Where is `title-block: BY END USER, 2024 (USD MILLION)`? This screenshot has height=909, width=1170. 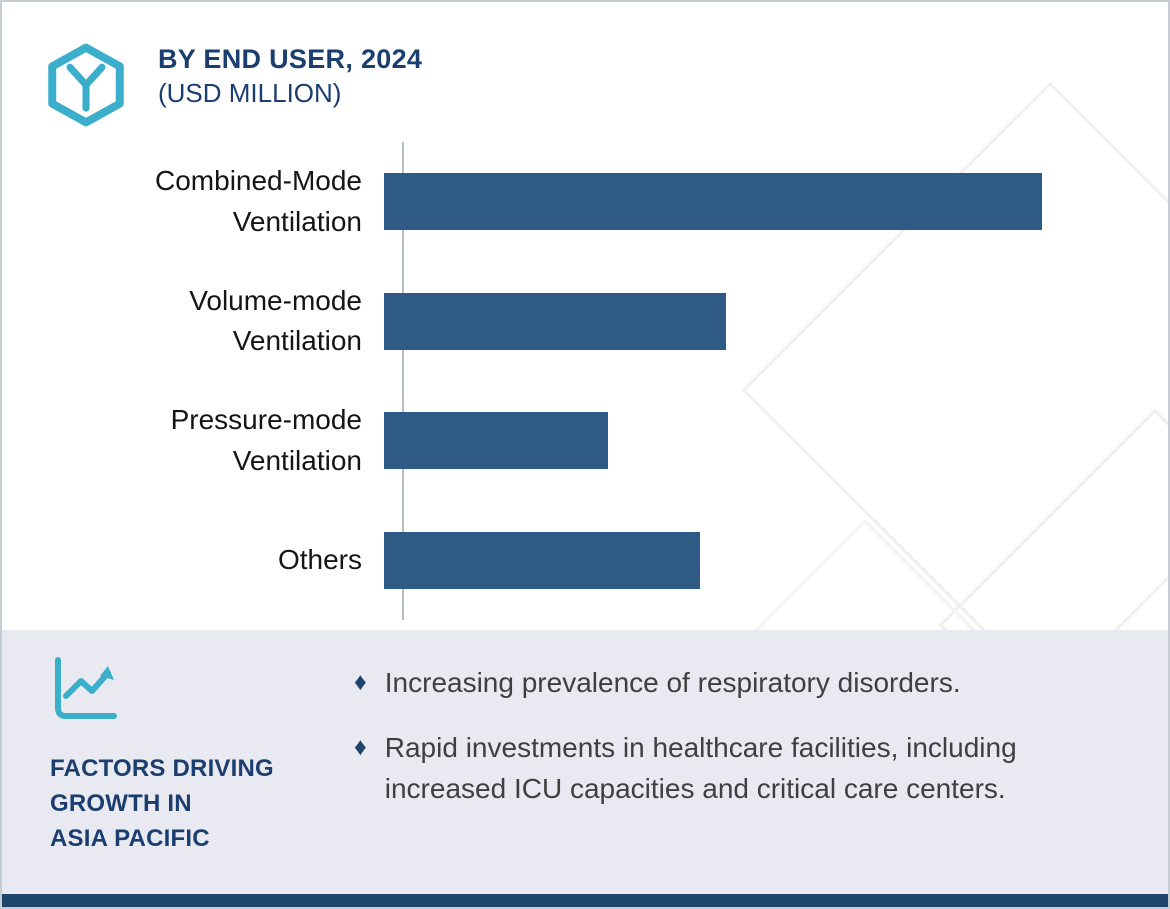 title-block: BY END USER, 2024 (USD MILLION) is located at coordinates (290, 76).